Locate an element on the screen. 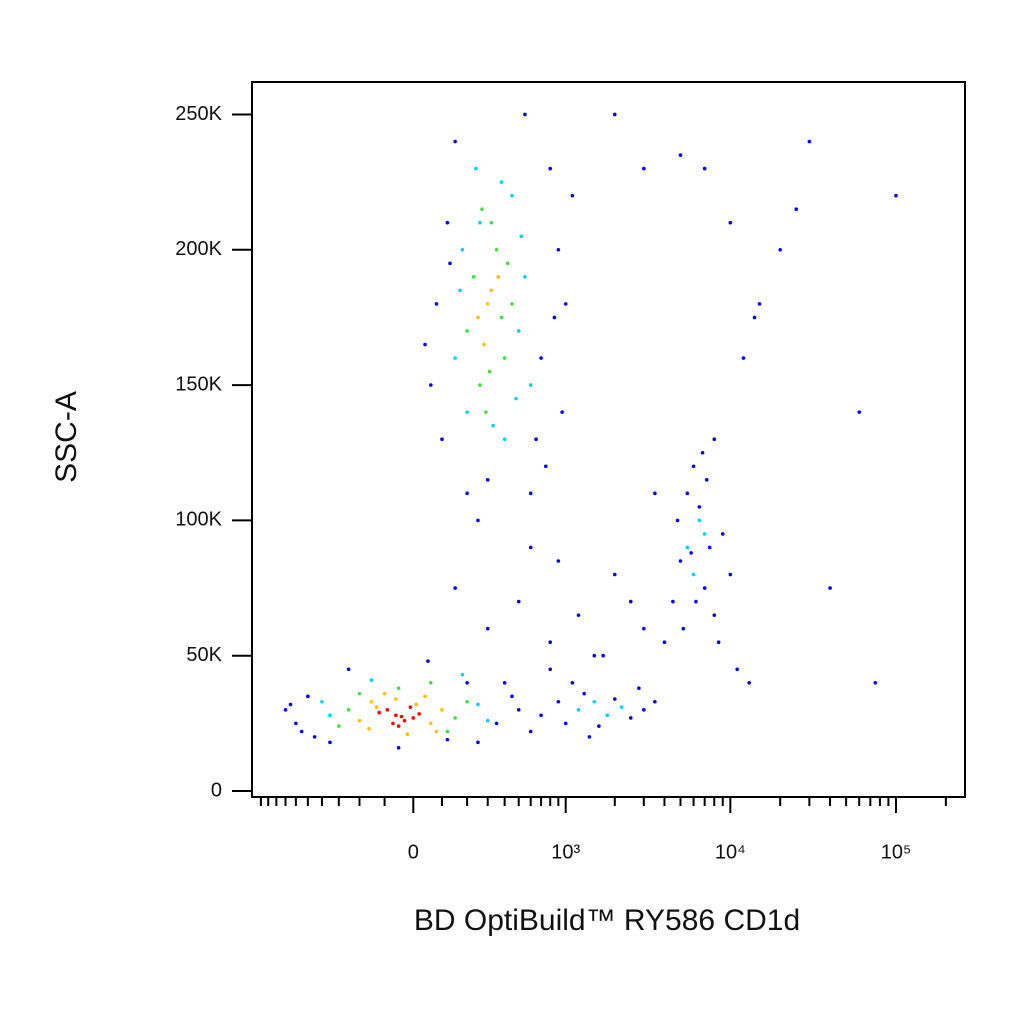  y-tick-label: 250K is located at coordinates (198, 114).